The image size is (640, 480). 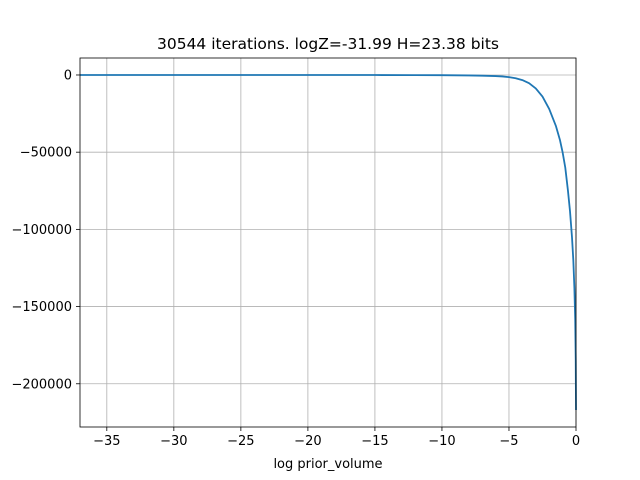 I want to click on y-tick-label: 0, so click(x=68, y=75).